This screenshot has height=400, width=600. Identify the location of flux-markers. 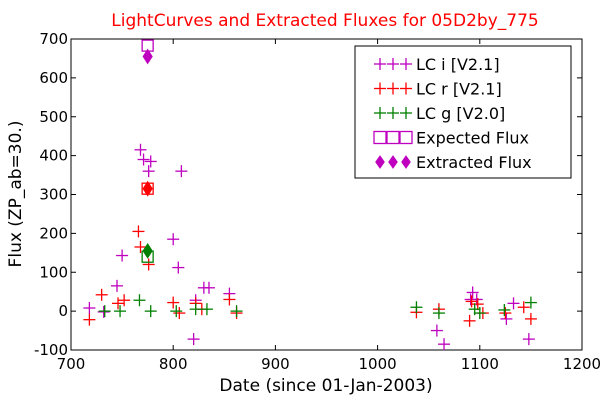
(147, 221).